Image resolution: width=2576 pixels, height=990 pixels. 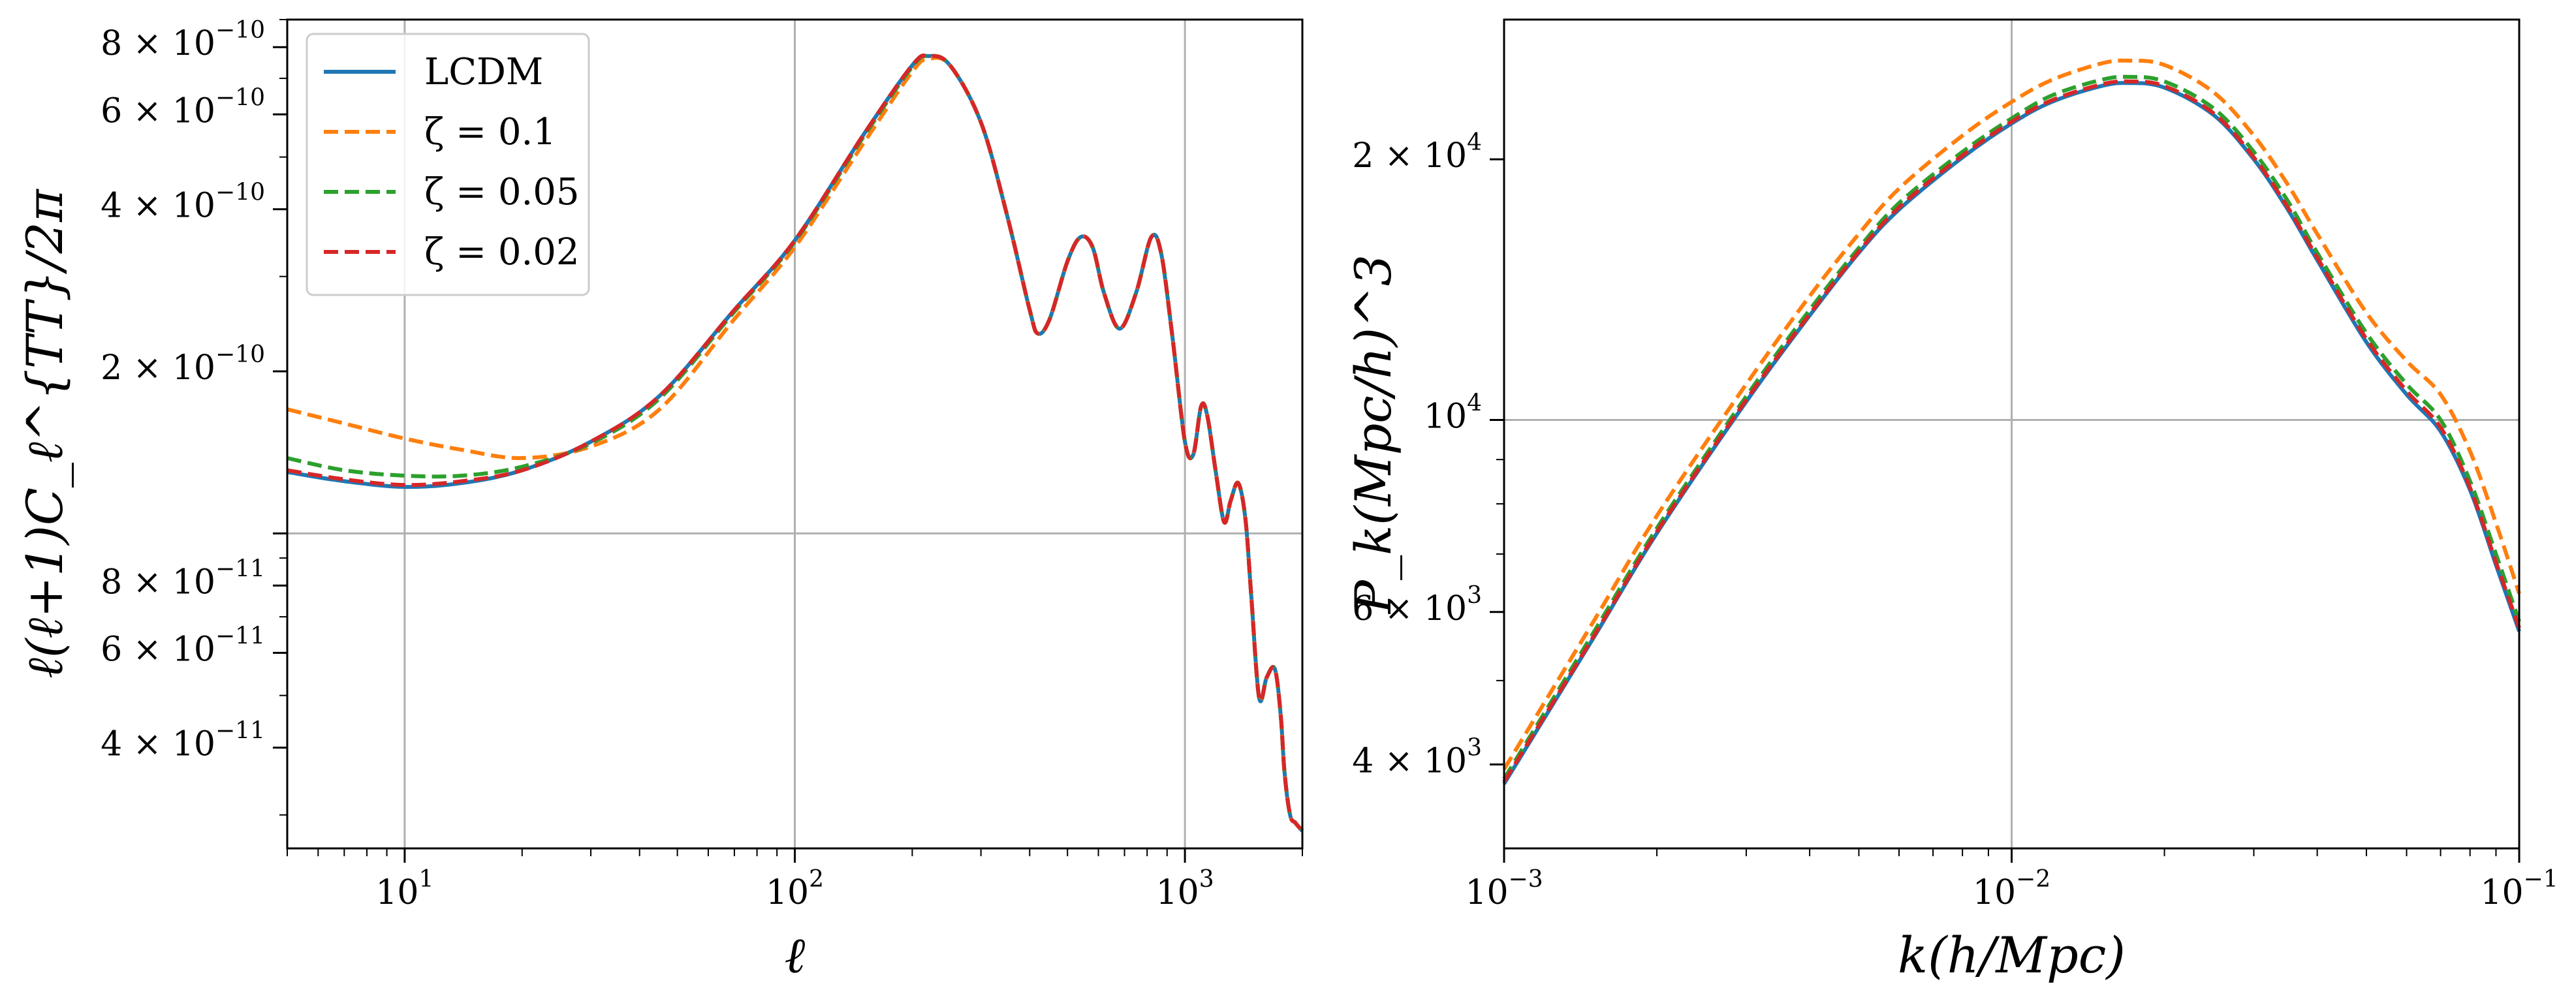 What do you see at coordinates (483, 72) in the screenshot?
I see `legend-label: LCDM` at bounding box center [483, 72].